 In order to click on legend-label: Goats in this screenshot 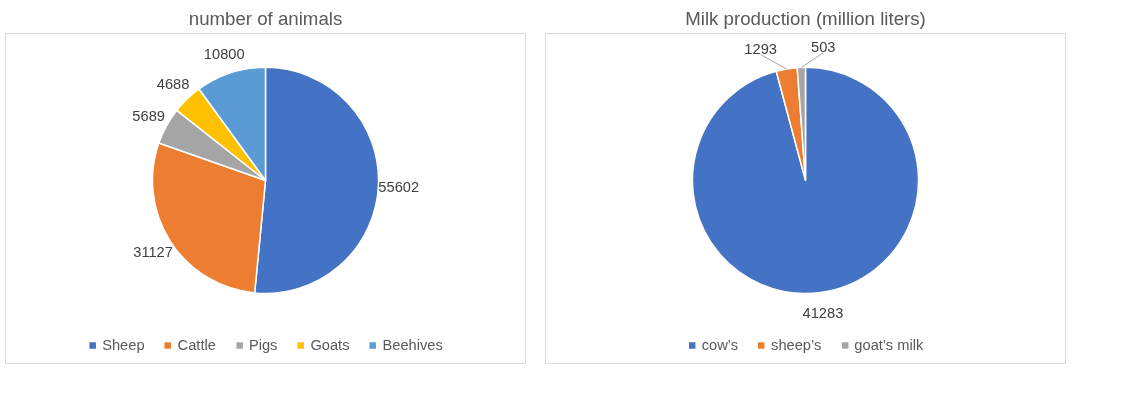, I will do `click(330, 345)`.